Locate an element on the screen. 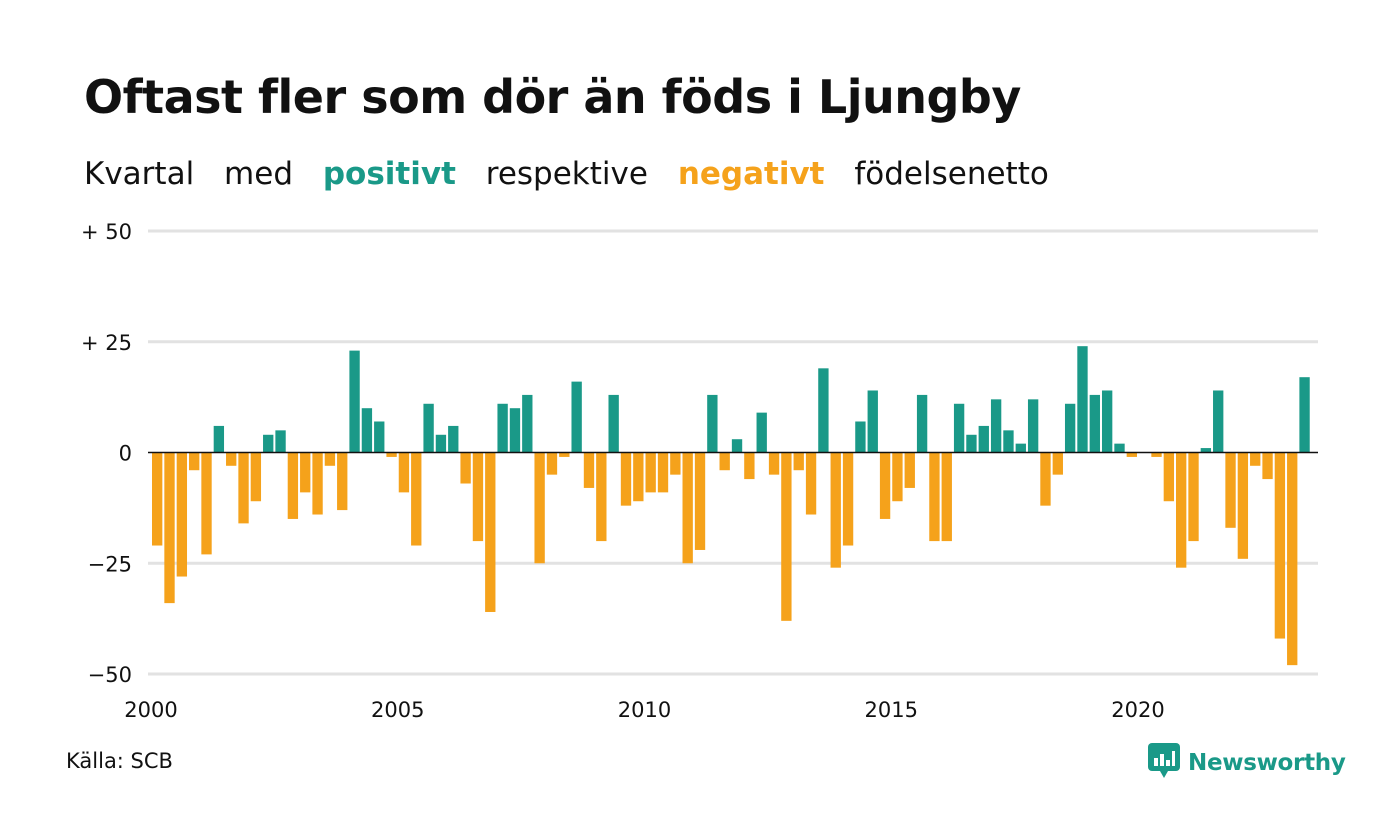 The image size is (1400, 840). subtitle-positive-word: positivt is located at coordinates (389, 174).